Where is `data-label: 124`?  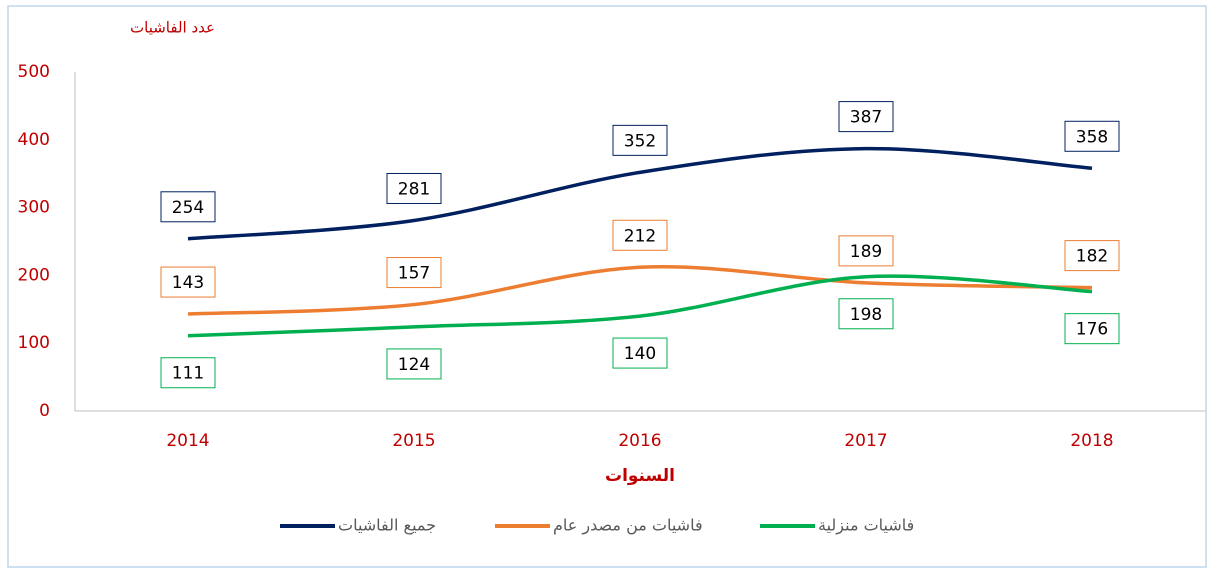 data-label: 124 is located at coordinates (414, 365).